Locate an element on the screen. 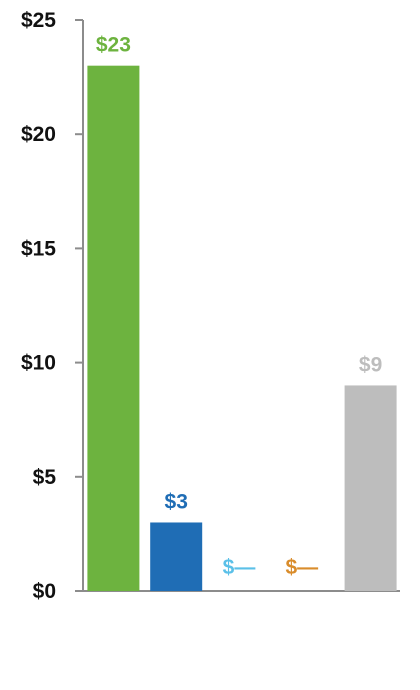 The width and height of the screenshot is (420, 690). y-tick-label: $0 is located at coordinates (44, 591).